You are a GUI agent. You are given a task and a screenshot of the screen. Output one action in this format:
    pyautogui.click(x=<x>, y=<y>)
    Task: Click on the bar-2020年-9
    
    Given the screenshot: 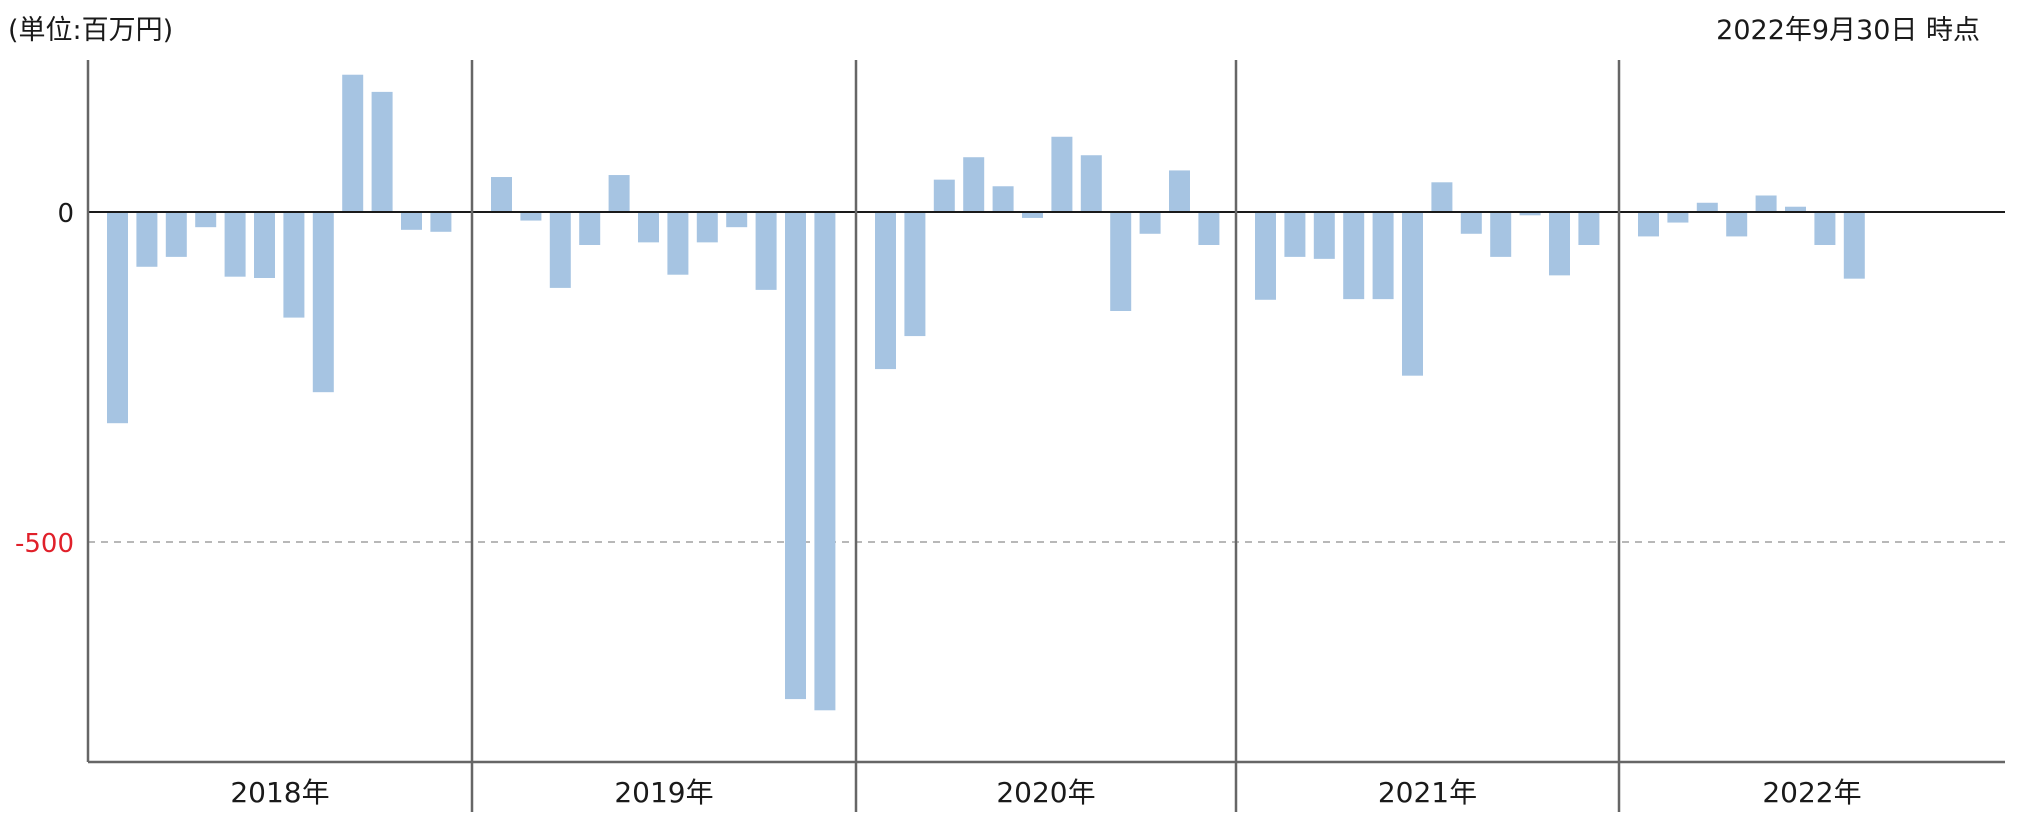 What is the action you would take?
    pyautogui.click(x=1121, y=261)
    